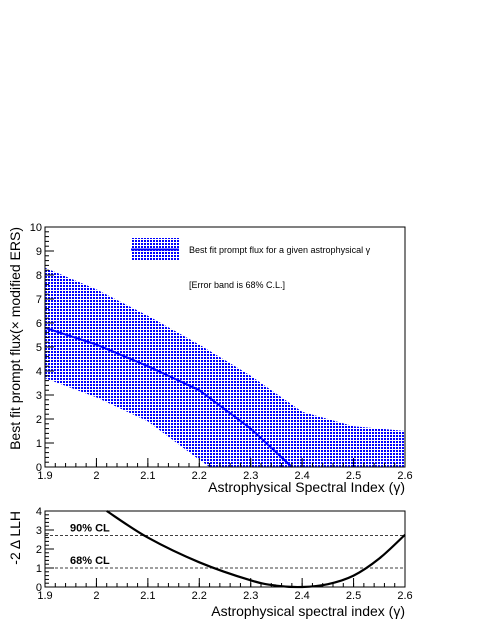 The image size is (485, 627). I want to click on x-axis-ticks: 1.9 2 2.1 2.2 2.3 2.4 2.5 2.6, so click(225, 590).